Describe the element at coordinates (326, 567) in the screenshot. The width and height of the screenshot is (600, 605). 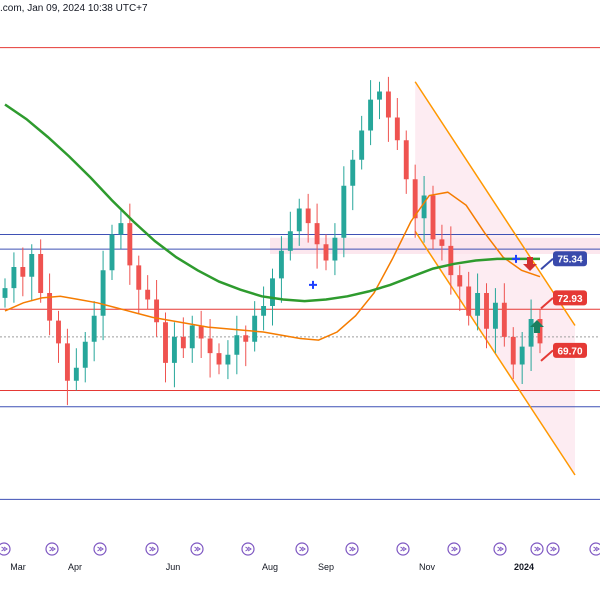
I see `x-tick-label: Sep` at that location.